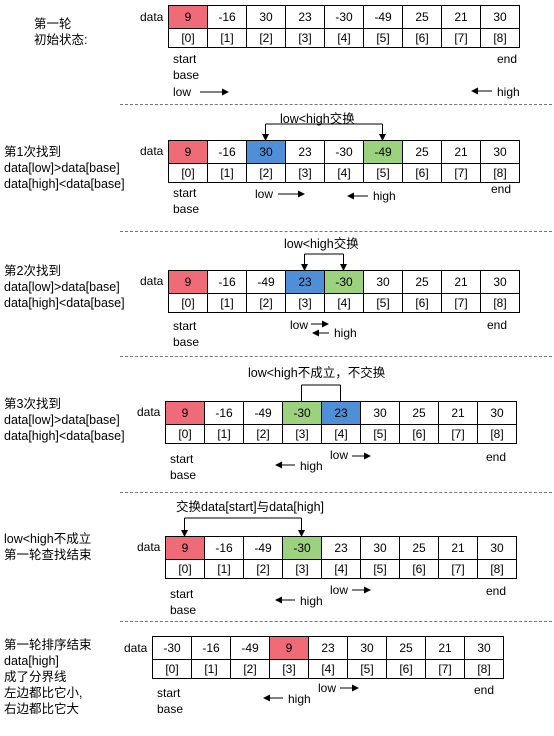 Image resolution: width=554 pixels, height=736 pixels. Describe the element at coordinates (302, 413) in the screenshot. I see `array-value-cell: -30` at that location.